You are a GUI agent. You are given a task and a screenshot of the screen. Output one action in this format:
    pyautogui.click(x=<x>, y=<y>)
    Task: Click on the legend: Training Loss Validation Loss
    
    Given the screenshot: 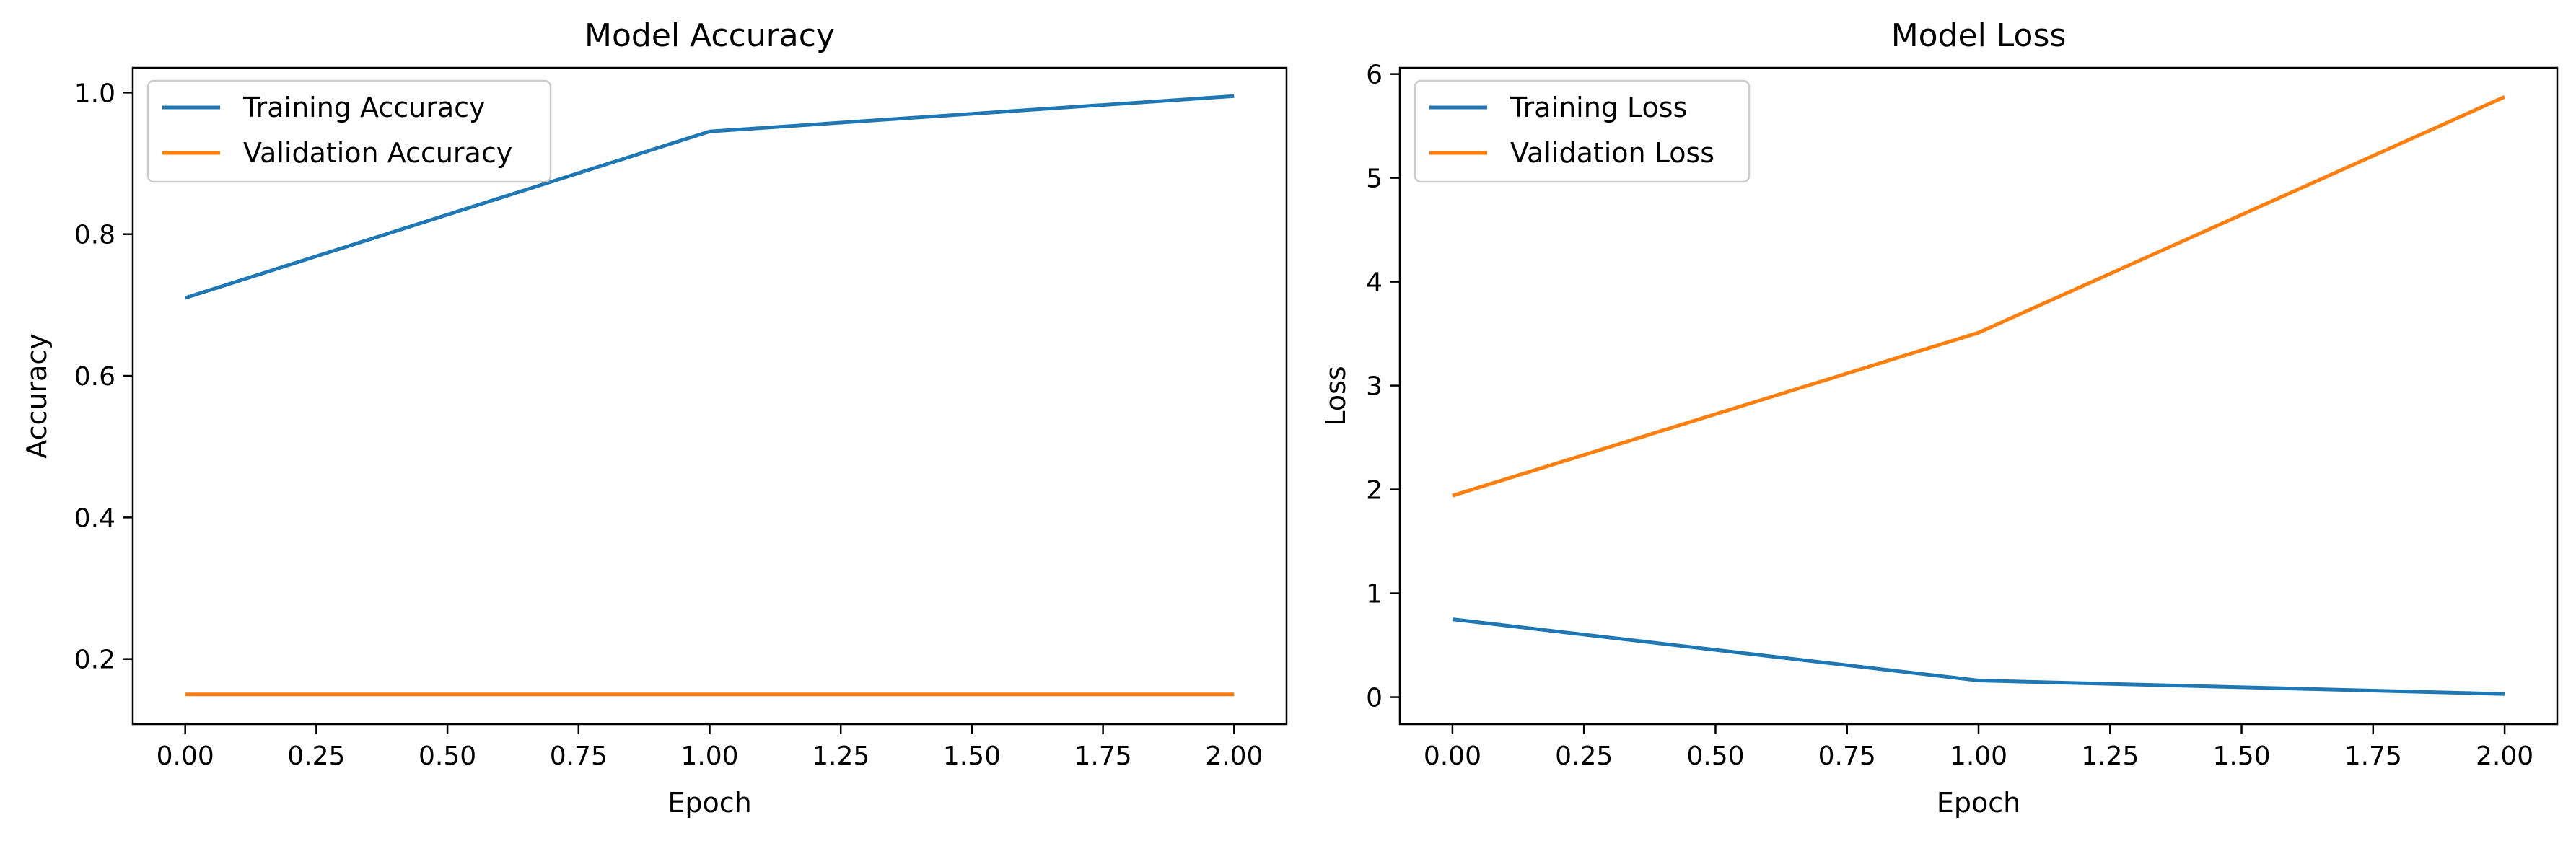 What is the action you would take?
    pyautogui.click(x=1583, y=131)
    